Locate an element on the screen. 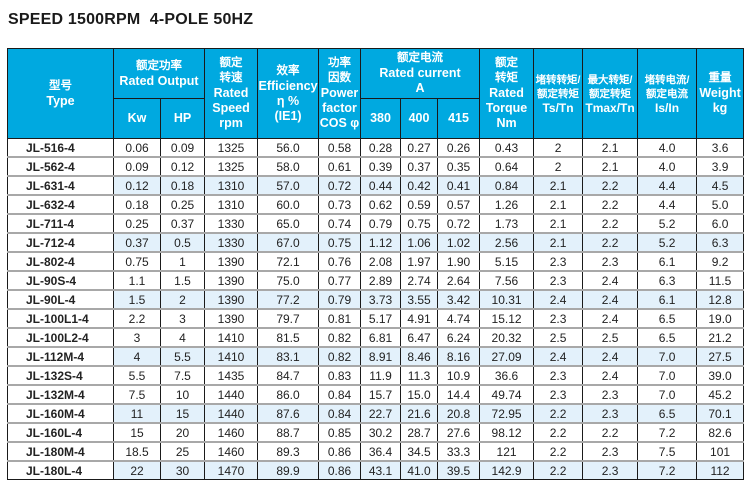  cell-current-415: 0.35 is located at coordinates (459, 167).